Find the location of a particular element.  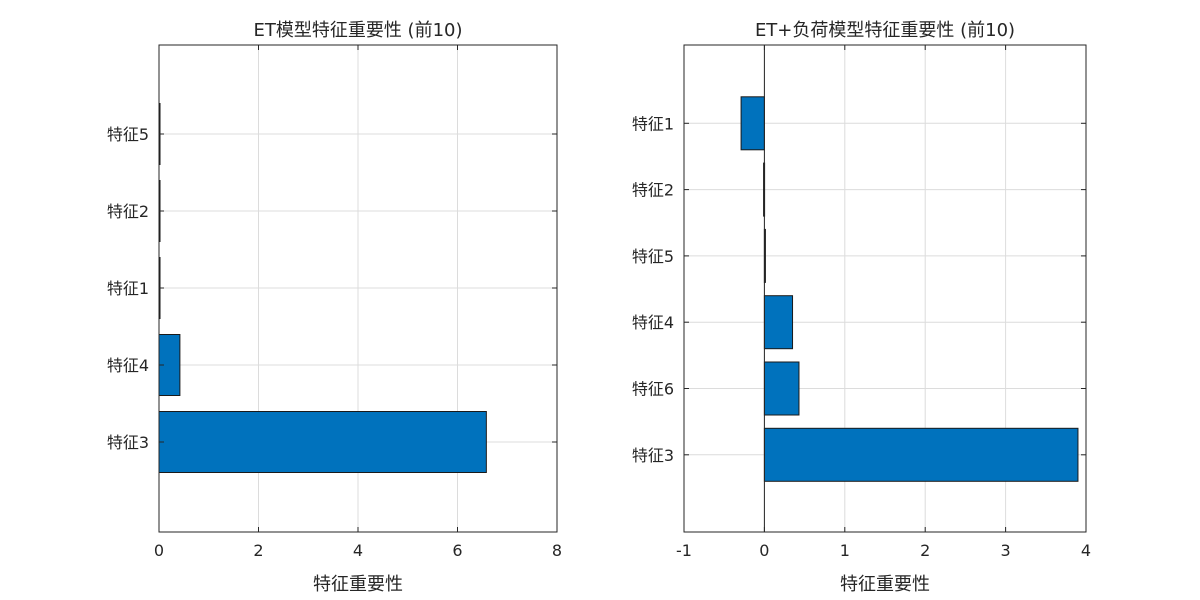

x-tick-label: -1 is located at coordinates (684, 550).